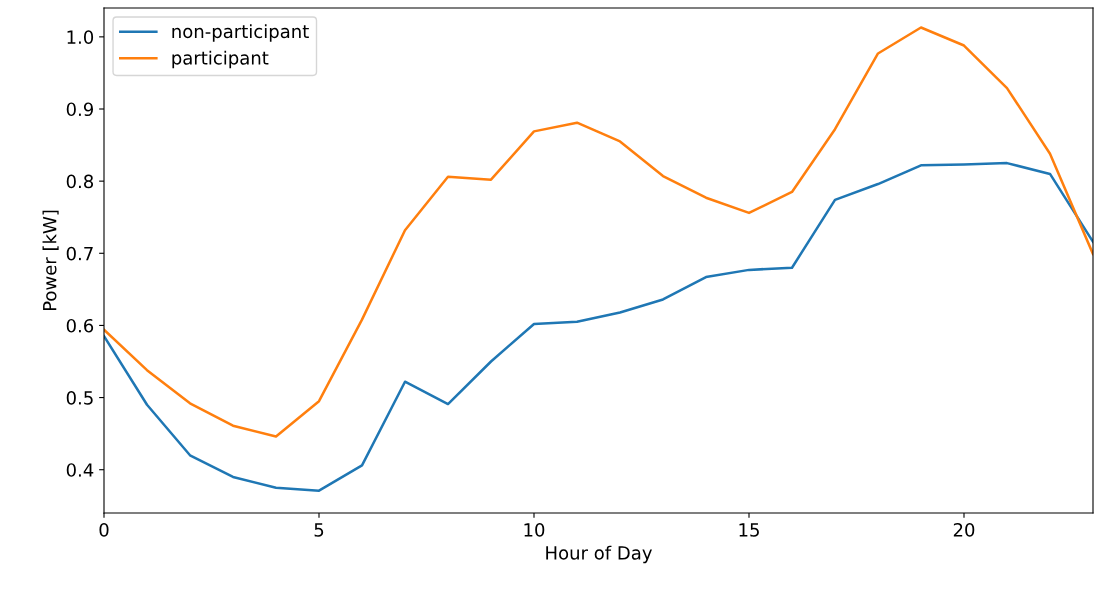 Image resolution: width=1095 pixels, height=599 pixels. I want to click on y-axis-title: Power [kW], so click(50, 260).